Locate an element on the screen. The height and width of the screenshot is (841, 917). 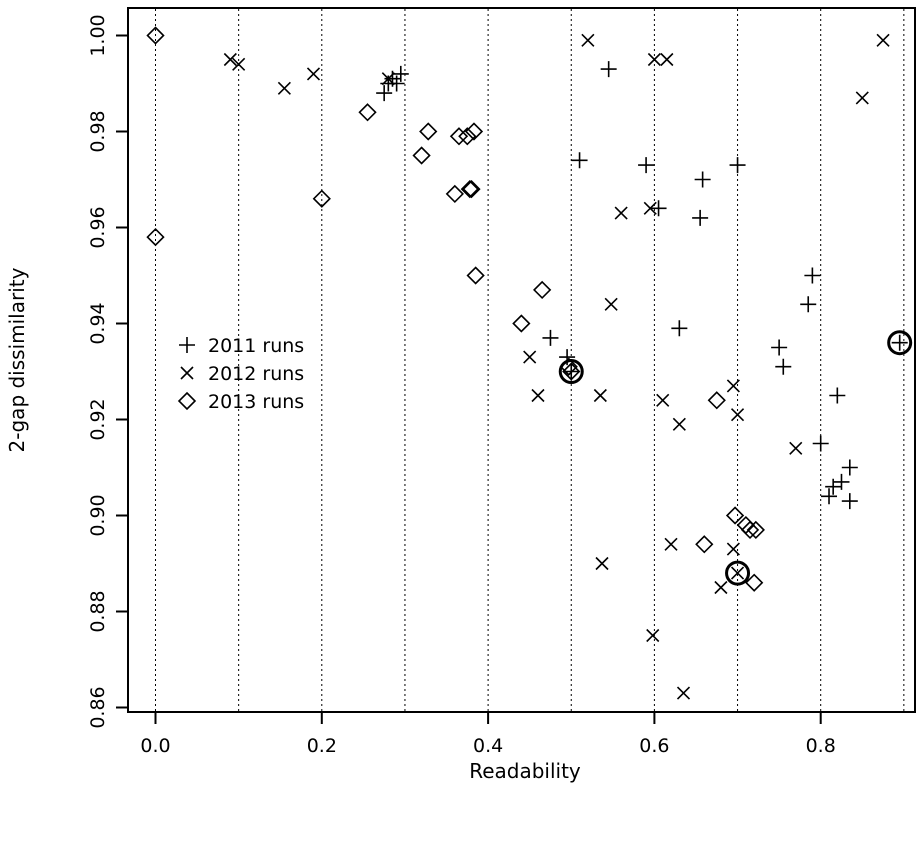
y-axis-title: 2-gap dissimilarity is located at coordinates (17, 359).